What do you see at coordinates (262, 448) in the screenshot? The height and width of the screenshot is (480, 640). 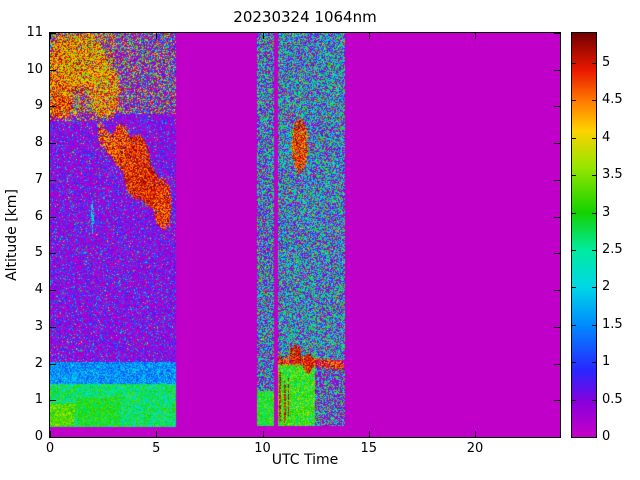 I see `x-tick-label: 10` at bounding box center [262, 448].